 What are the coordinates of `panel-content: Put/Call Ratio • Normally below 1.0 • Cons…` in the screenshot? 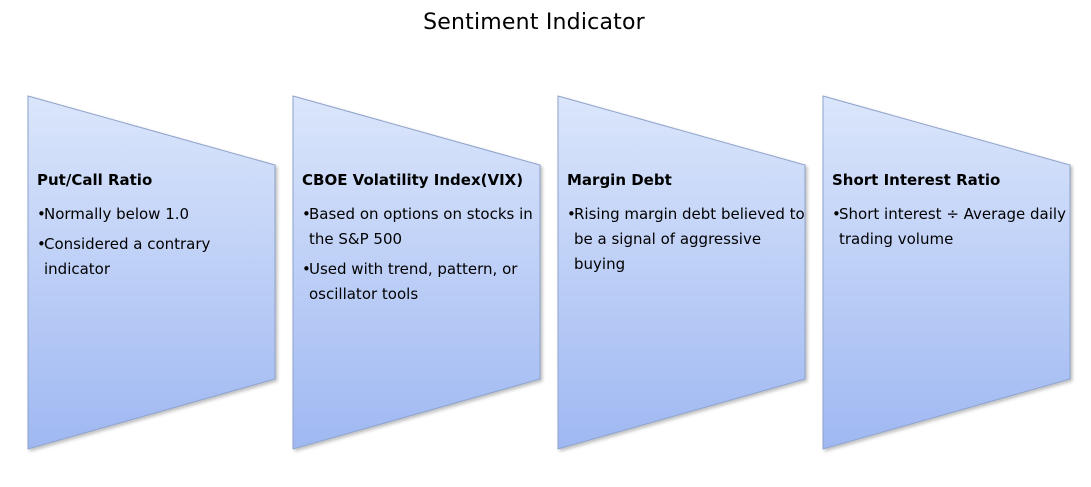 It's located at (157, 229).